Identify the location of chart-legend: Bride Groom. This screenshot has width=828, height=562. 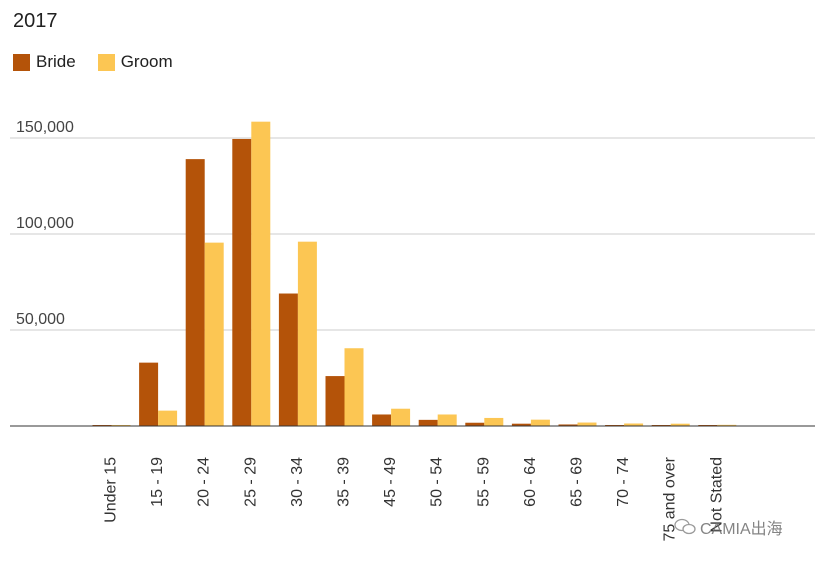
(93, 62).